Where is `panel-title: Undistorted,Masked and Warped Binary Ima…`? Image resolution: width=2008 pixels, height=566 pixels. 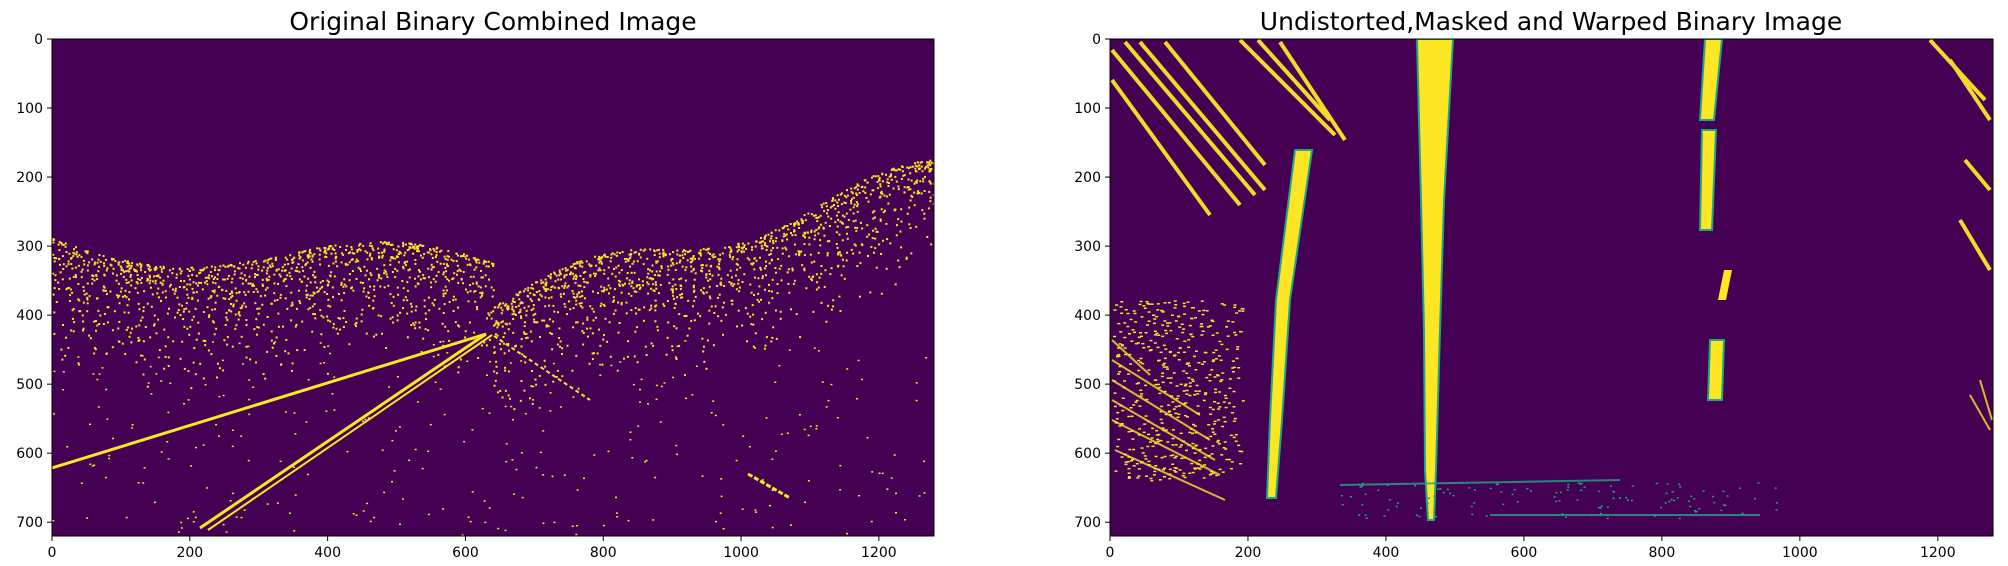 panel-title: Undistorted,Masked and Warped Binary Ima… is located at coordinates (1551, 21).